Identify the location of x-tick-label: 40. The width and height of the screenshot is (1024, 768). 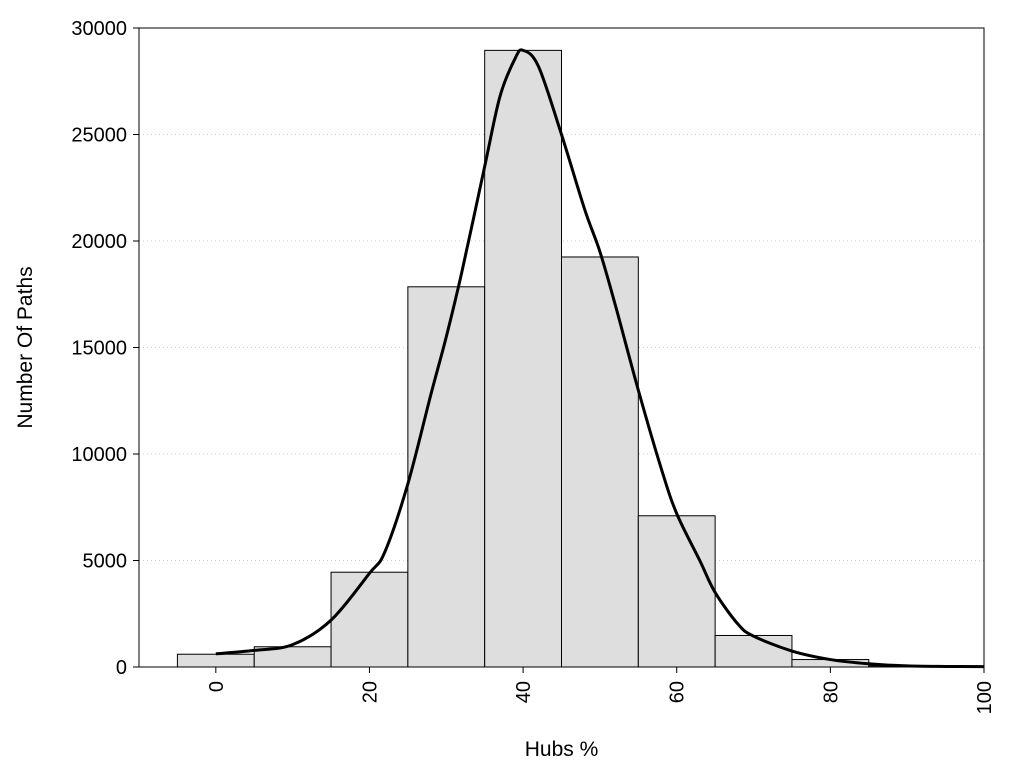
(524, 692).